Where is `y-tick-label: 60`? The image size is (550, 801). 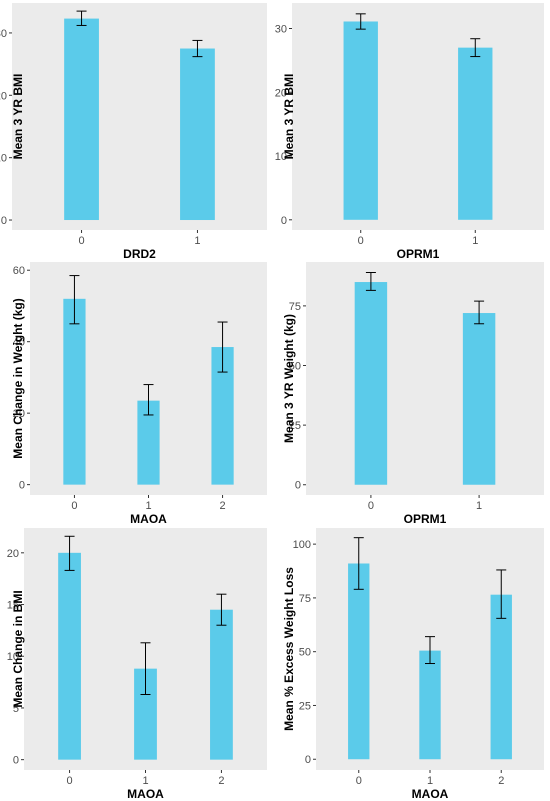 y-tick-label: 60 is located at coordinates (19, 271).